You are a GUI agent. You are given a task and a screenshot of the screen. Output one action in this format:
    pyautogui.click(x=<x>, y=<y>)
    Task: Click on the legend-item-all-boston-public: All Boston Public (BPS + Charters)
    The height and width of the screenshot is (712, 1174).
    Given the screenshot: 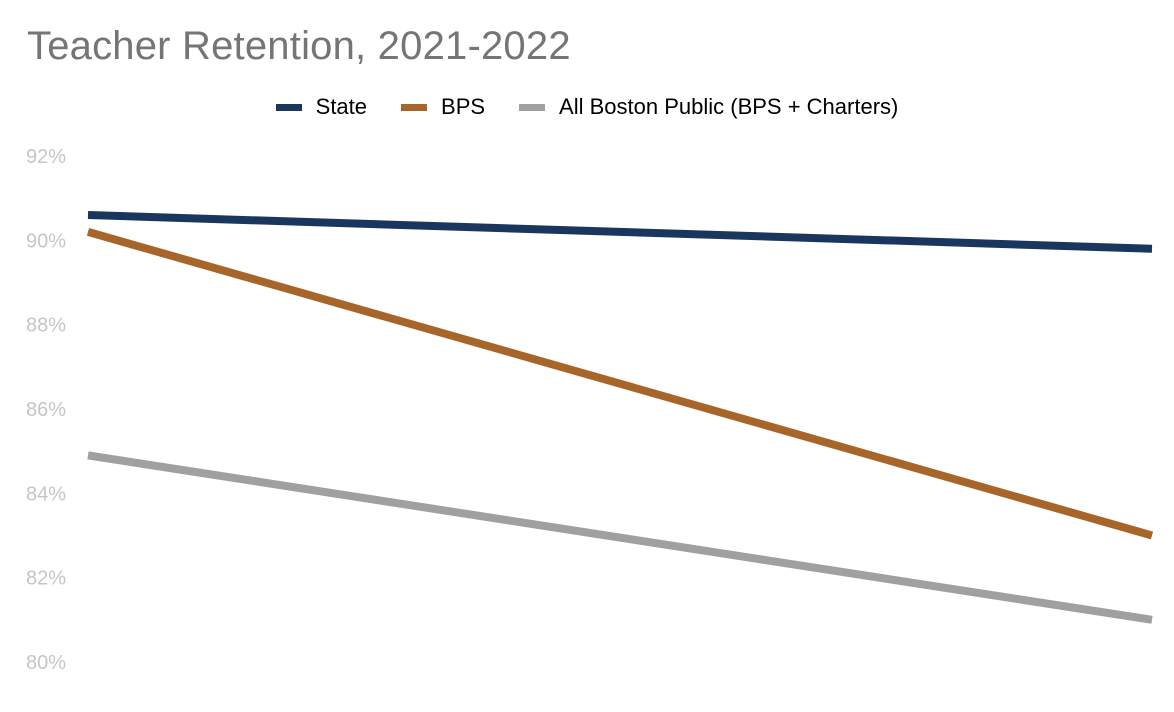 What is the action you would take?
    pyautogui.click(x=708, y=107)
    